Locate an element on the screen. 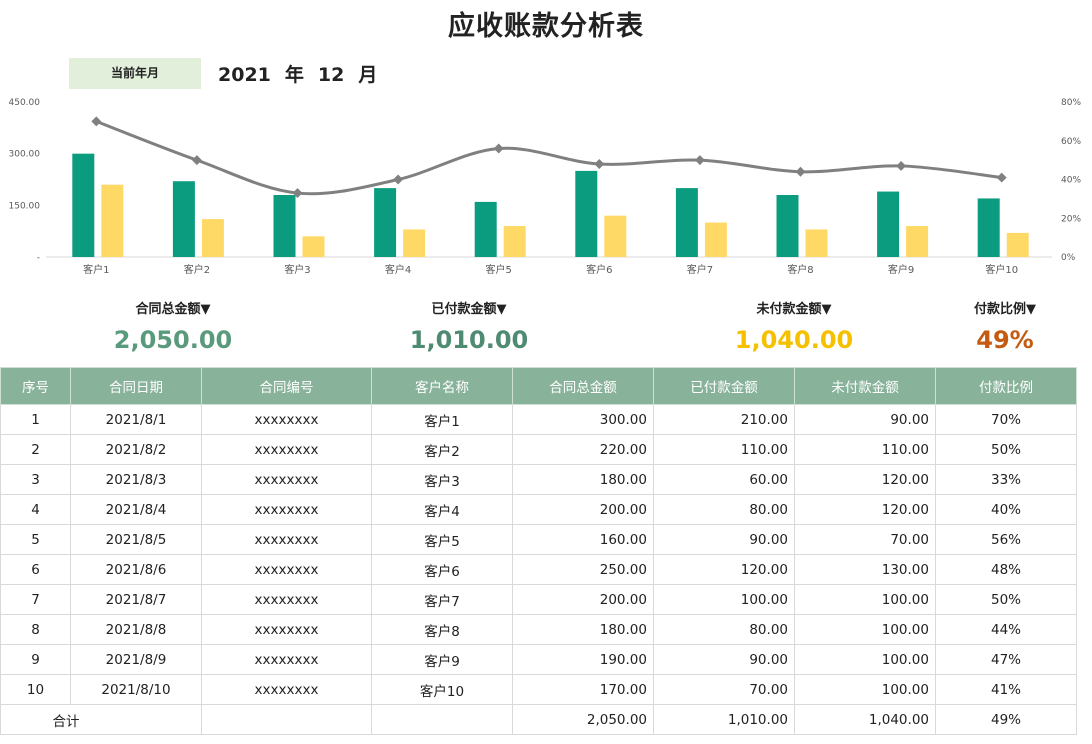 The height and width of the screenshot is (744, 1092). cell-date: 2021/8/6 is located at coordinates (136, 570).